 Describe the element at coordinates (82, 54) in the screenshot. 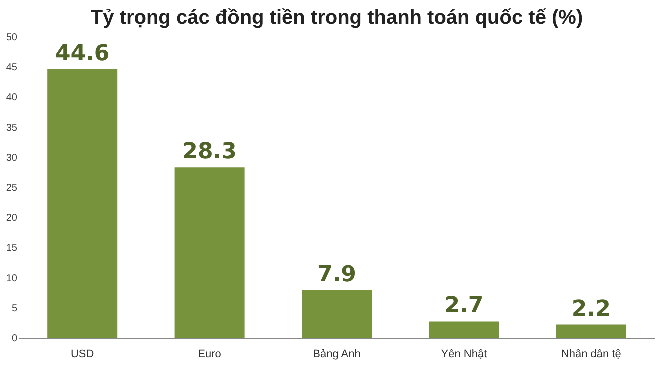

I see `data-label: 44.6` at that location.